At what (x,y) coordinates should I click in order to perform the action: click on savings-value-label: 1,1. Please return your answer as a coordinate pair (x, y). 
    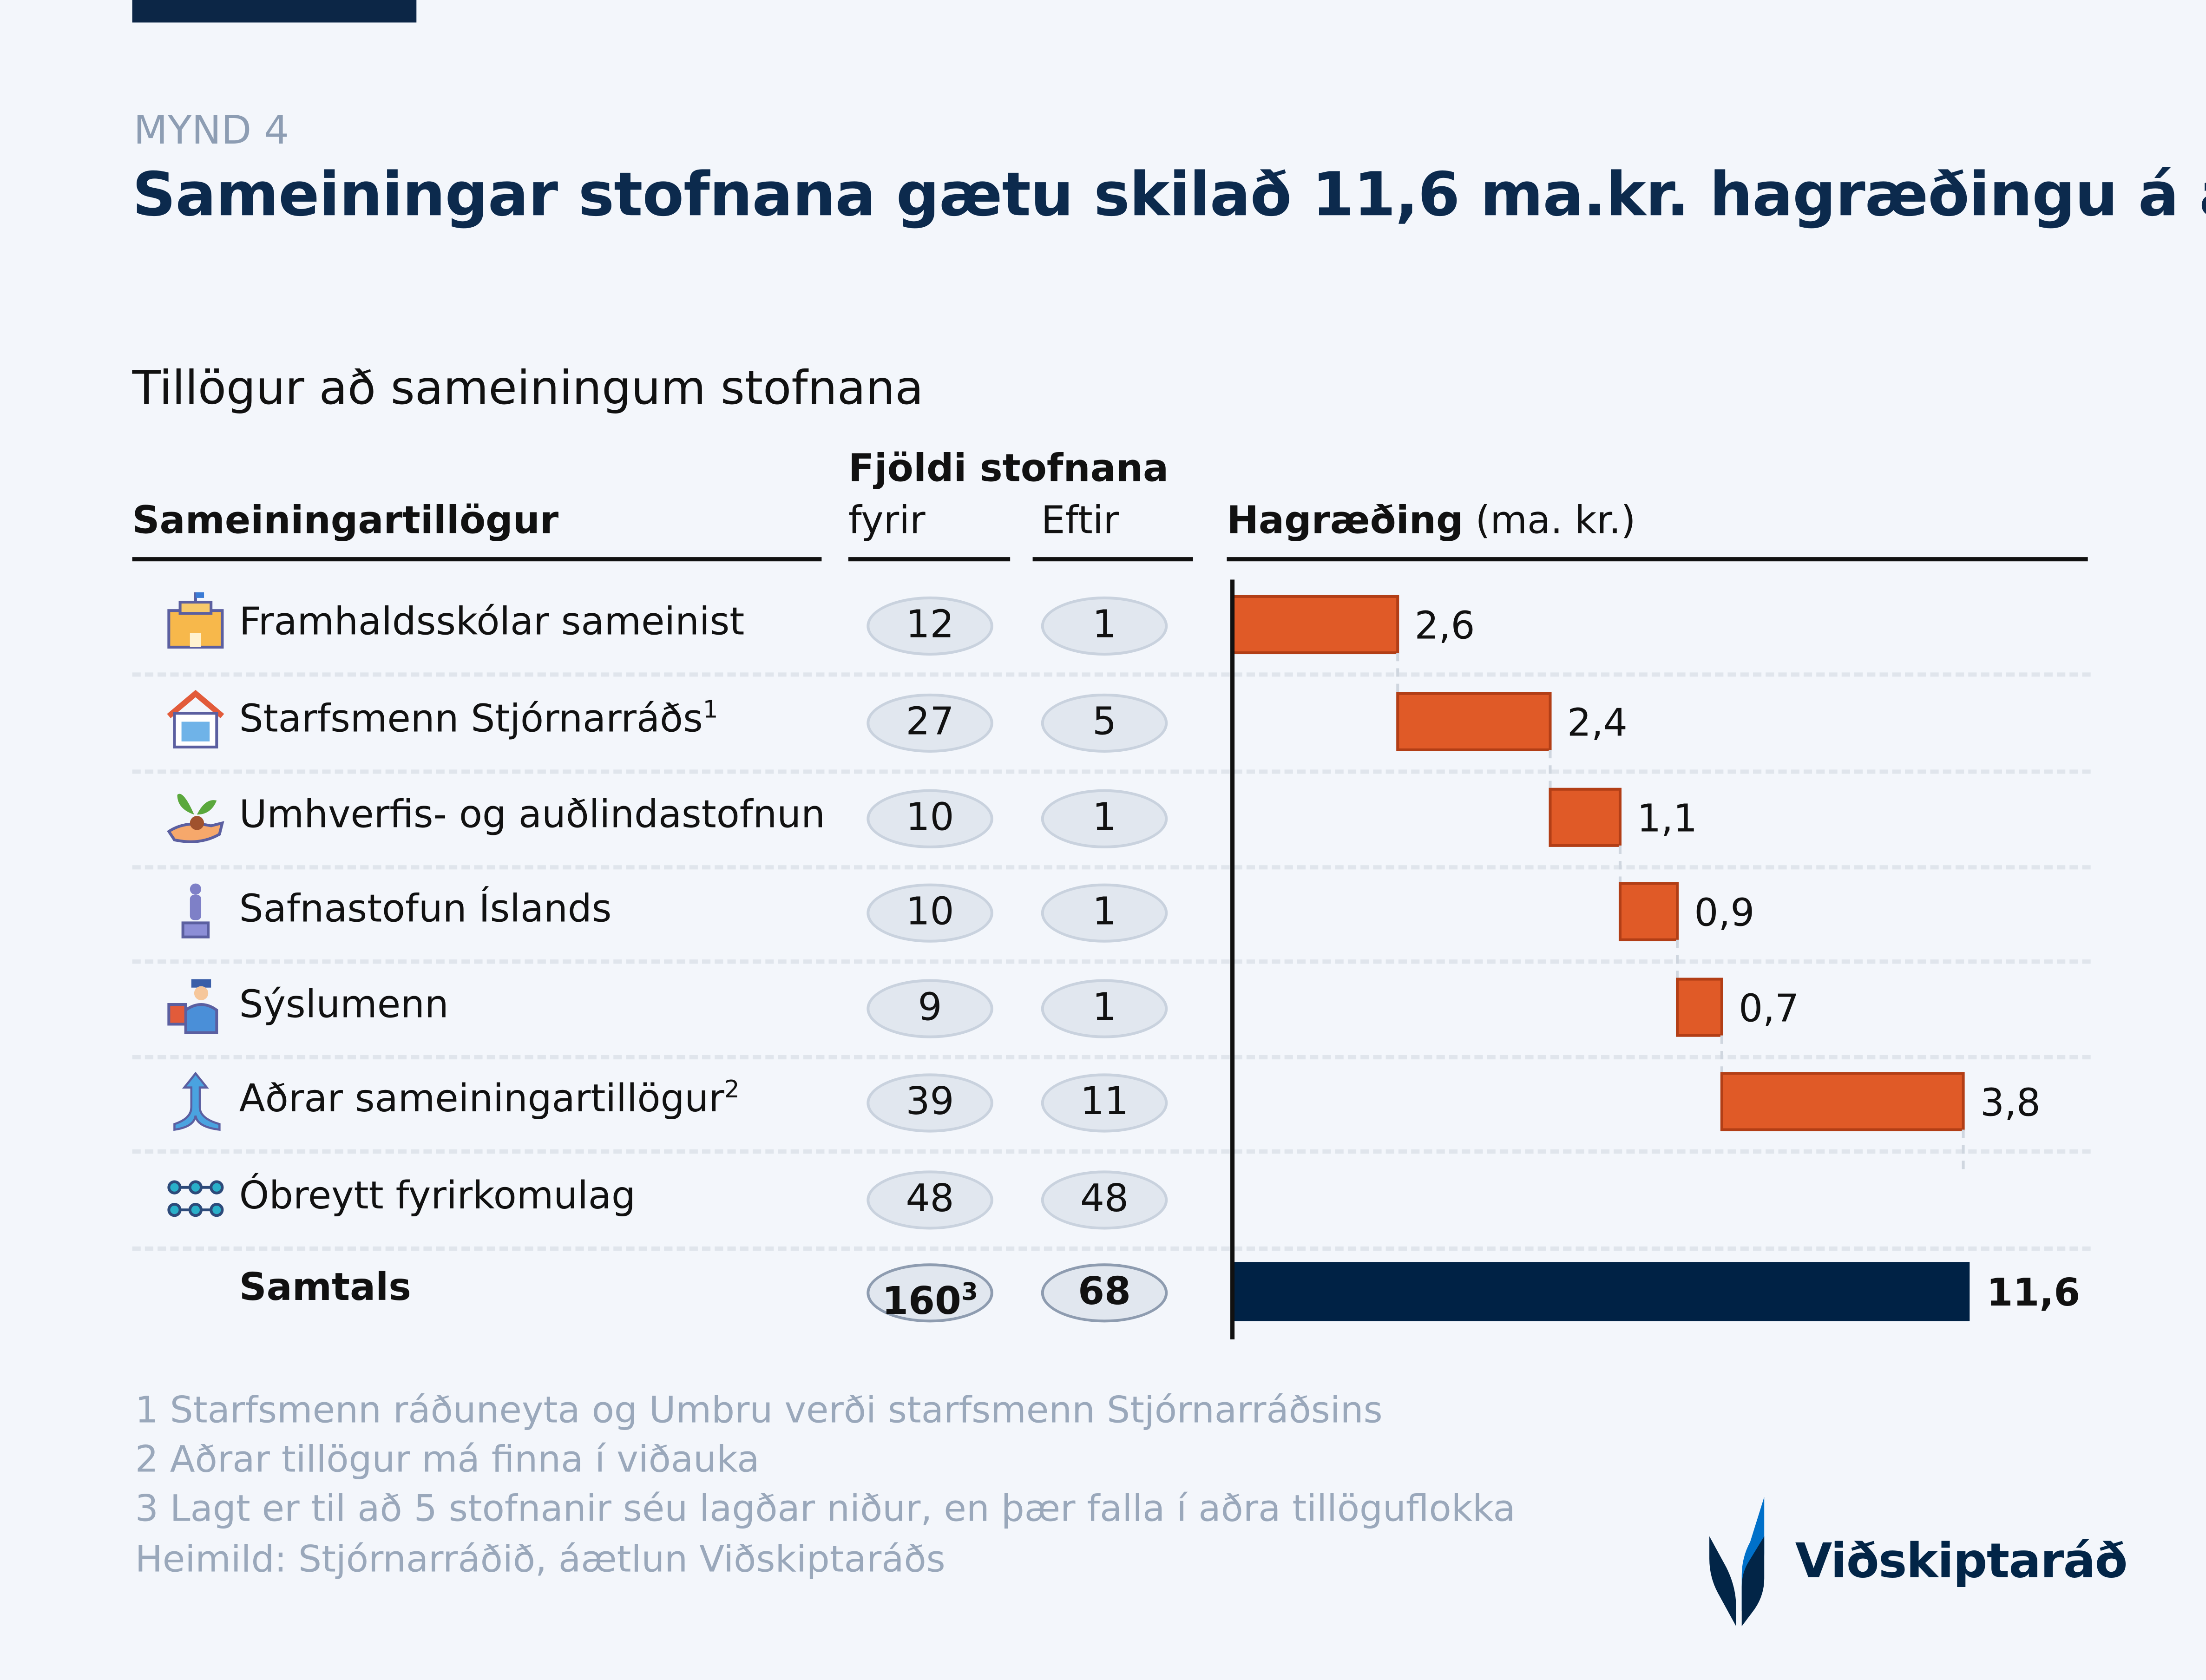
    Looking at the image, I should click on (1667, 819).